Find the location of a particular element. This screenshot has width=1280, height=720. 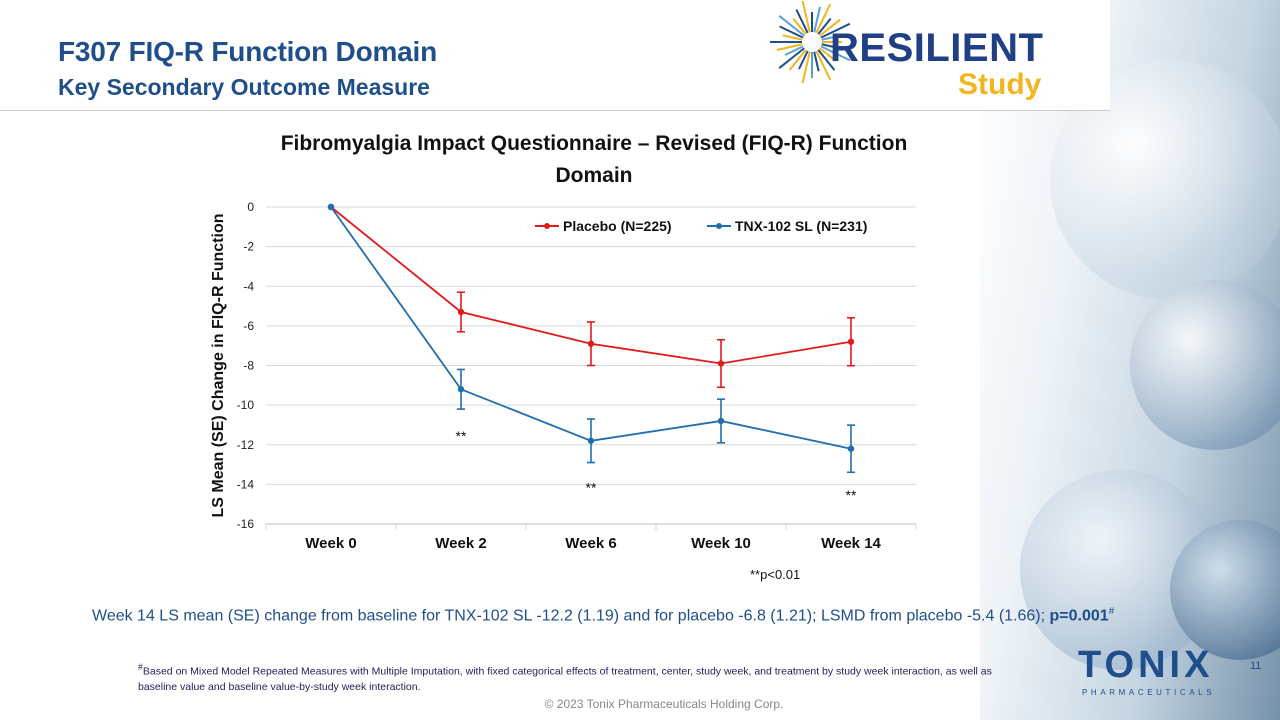

y-tick-label: -16 is located at coordinates (246, 524).